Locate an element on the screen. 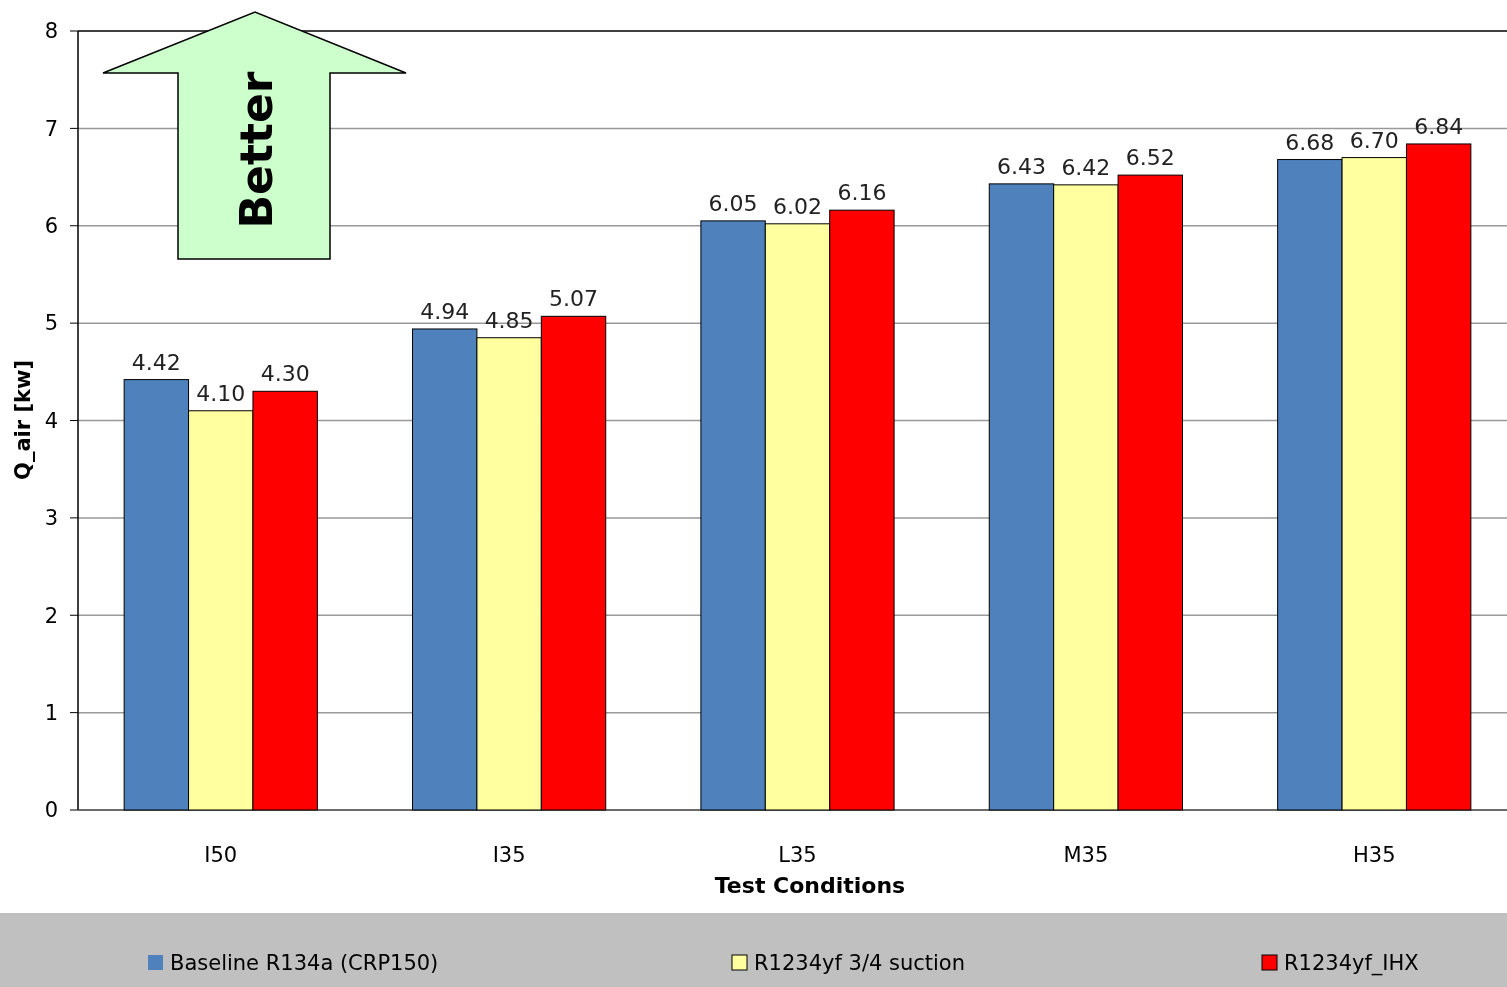 This screenshot has height=987, width=1507. data-label: 6.52 is located at coordinates (1150, 158).